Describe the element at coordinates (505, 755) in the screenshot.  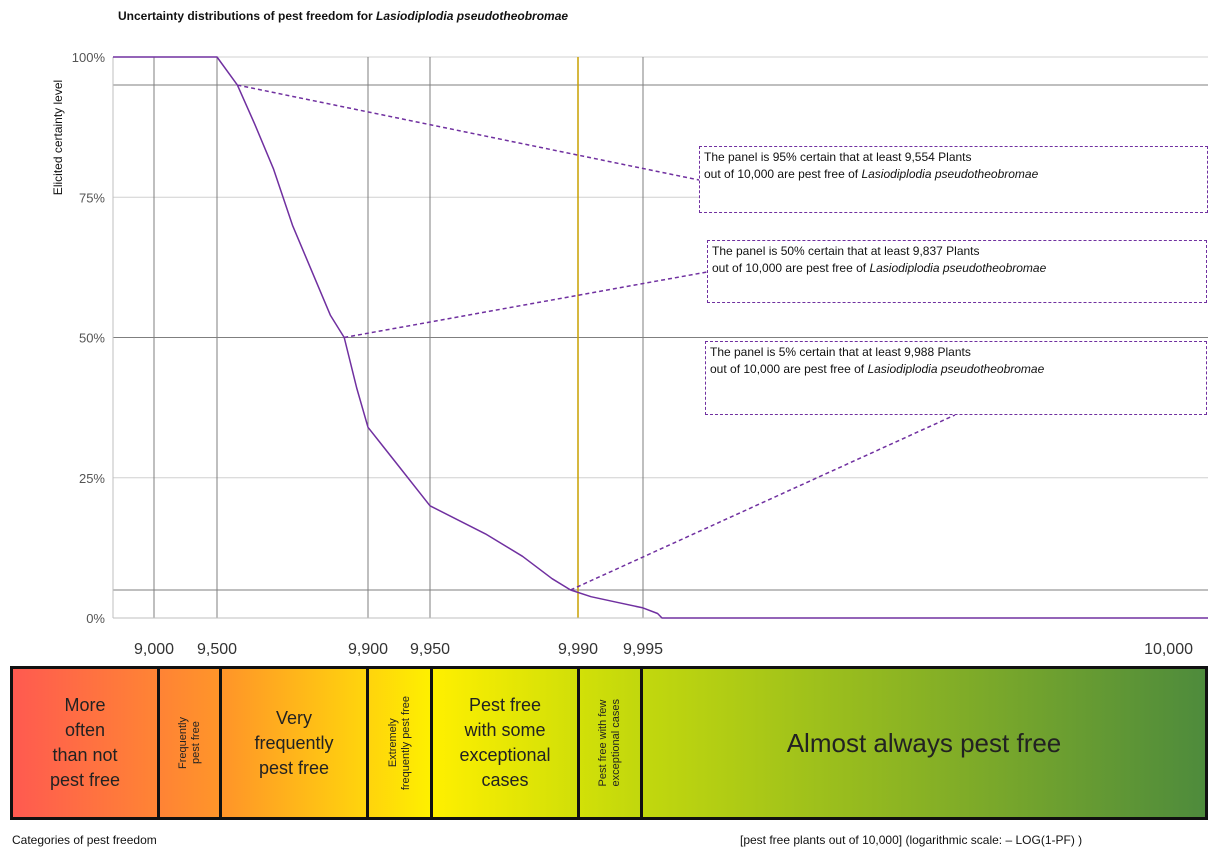
I see `category-label-line: exceptional` at that location.